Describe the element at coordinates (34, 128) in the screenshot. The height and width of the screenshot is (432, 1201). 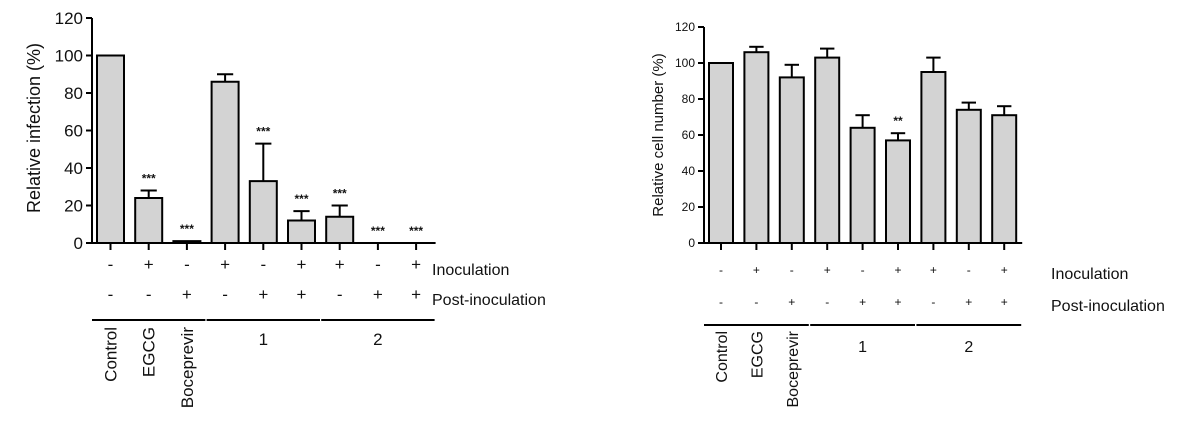
I see `y-axis-title: Relative infection (%)` at that location.